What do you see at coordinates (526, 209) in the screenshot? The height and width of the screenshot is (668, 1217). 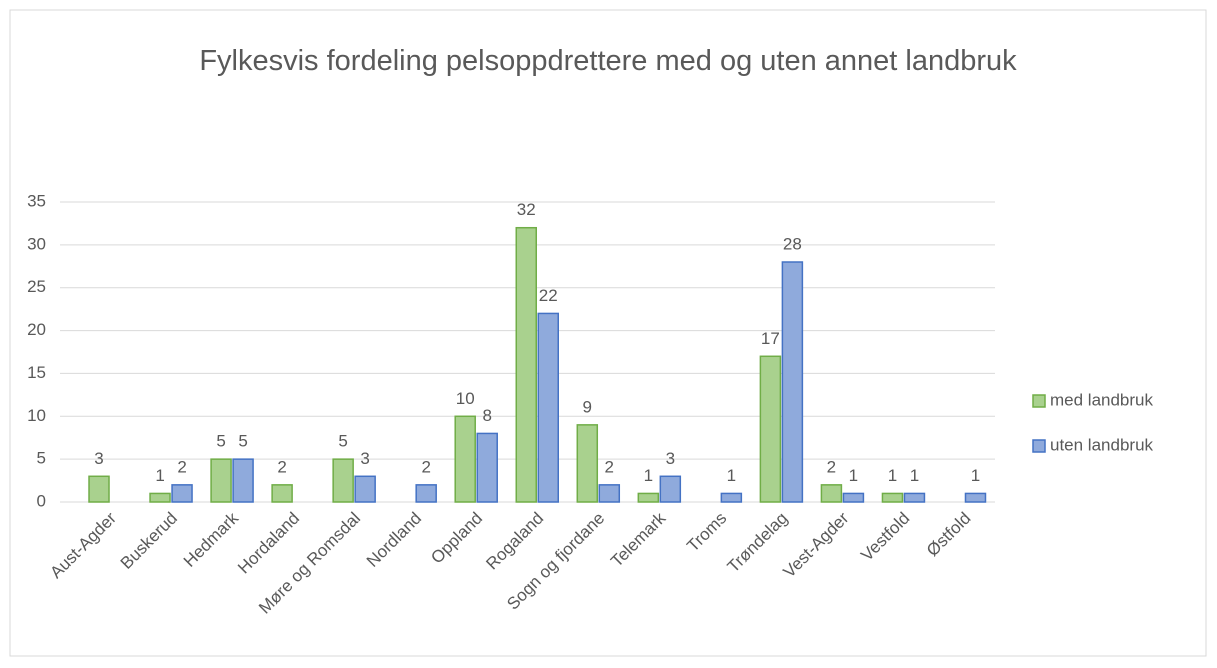 I see `data-label: 32` at bounding box center [526, 209].